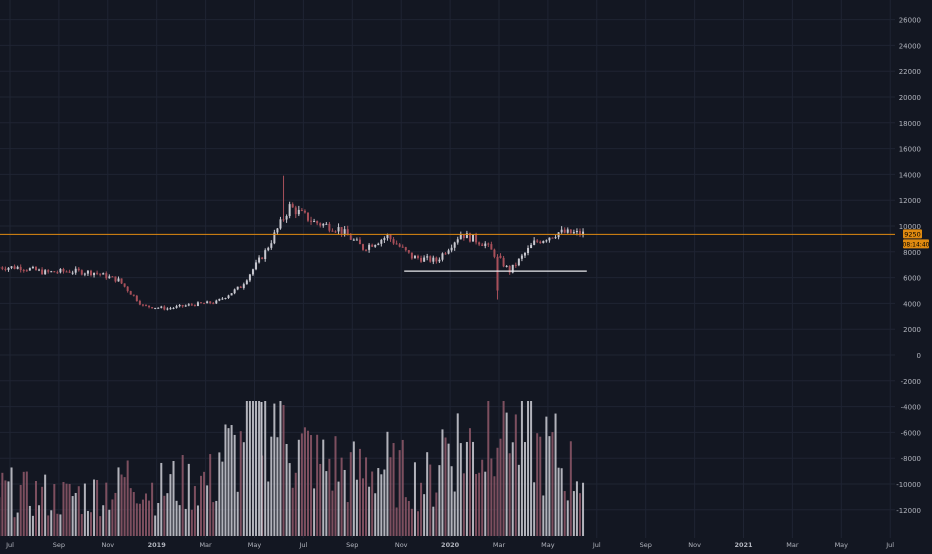  I want to click on x-tick-label: Mar, so click(792, 545).